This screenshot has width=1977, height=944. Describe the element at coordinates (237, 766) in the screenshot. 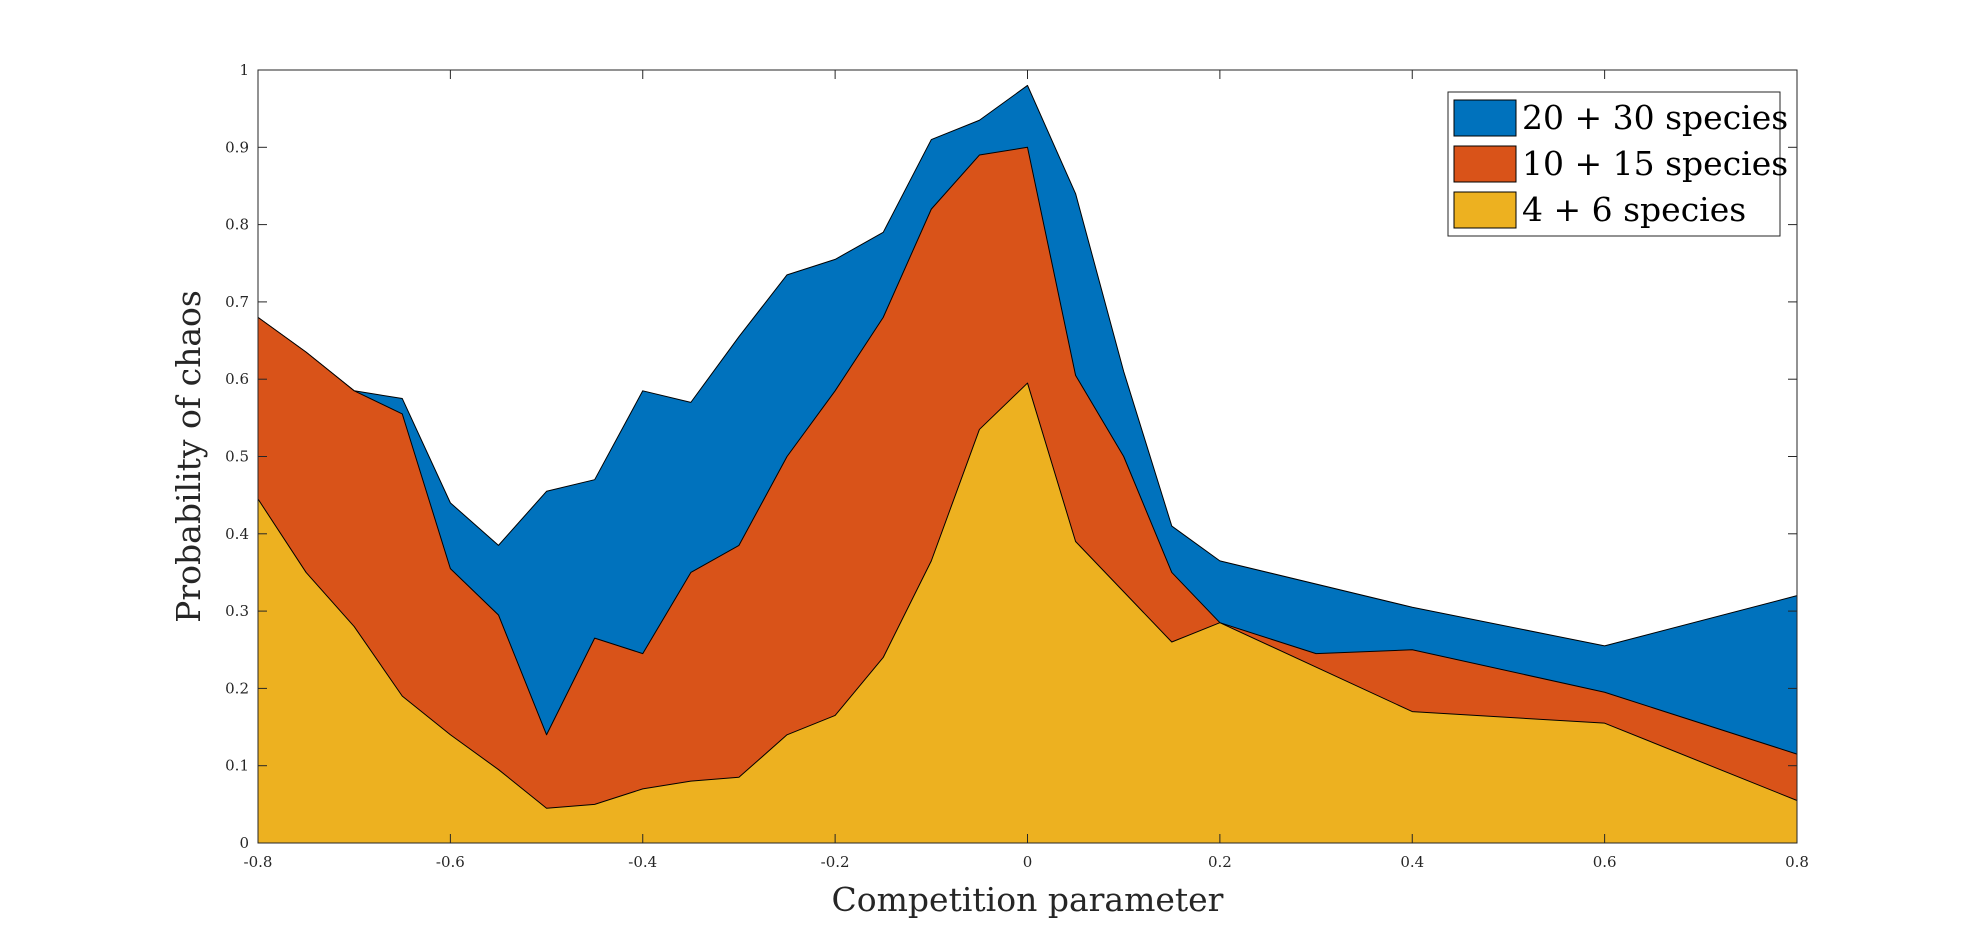

I see `y-tick-label: 0.1` at that location.